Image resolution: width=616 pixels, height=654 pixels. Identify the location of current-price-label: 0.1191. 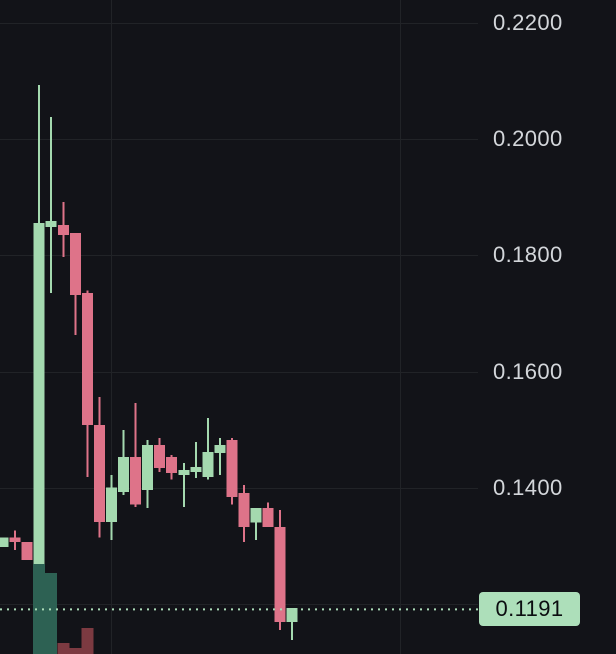
(529, 609).